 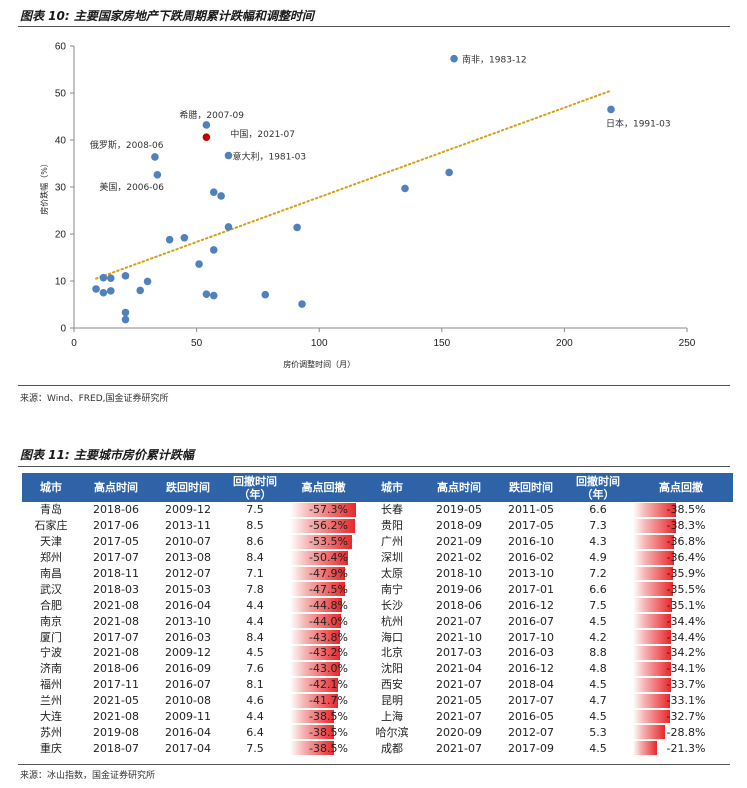 What do you see at coordinates (51, 748) in the screenshot?
I see `city-cell: 重庆` at bounding box center [51, 748].